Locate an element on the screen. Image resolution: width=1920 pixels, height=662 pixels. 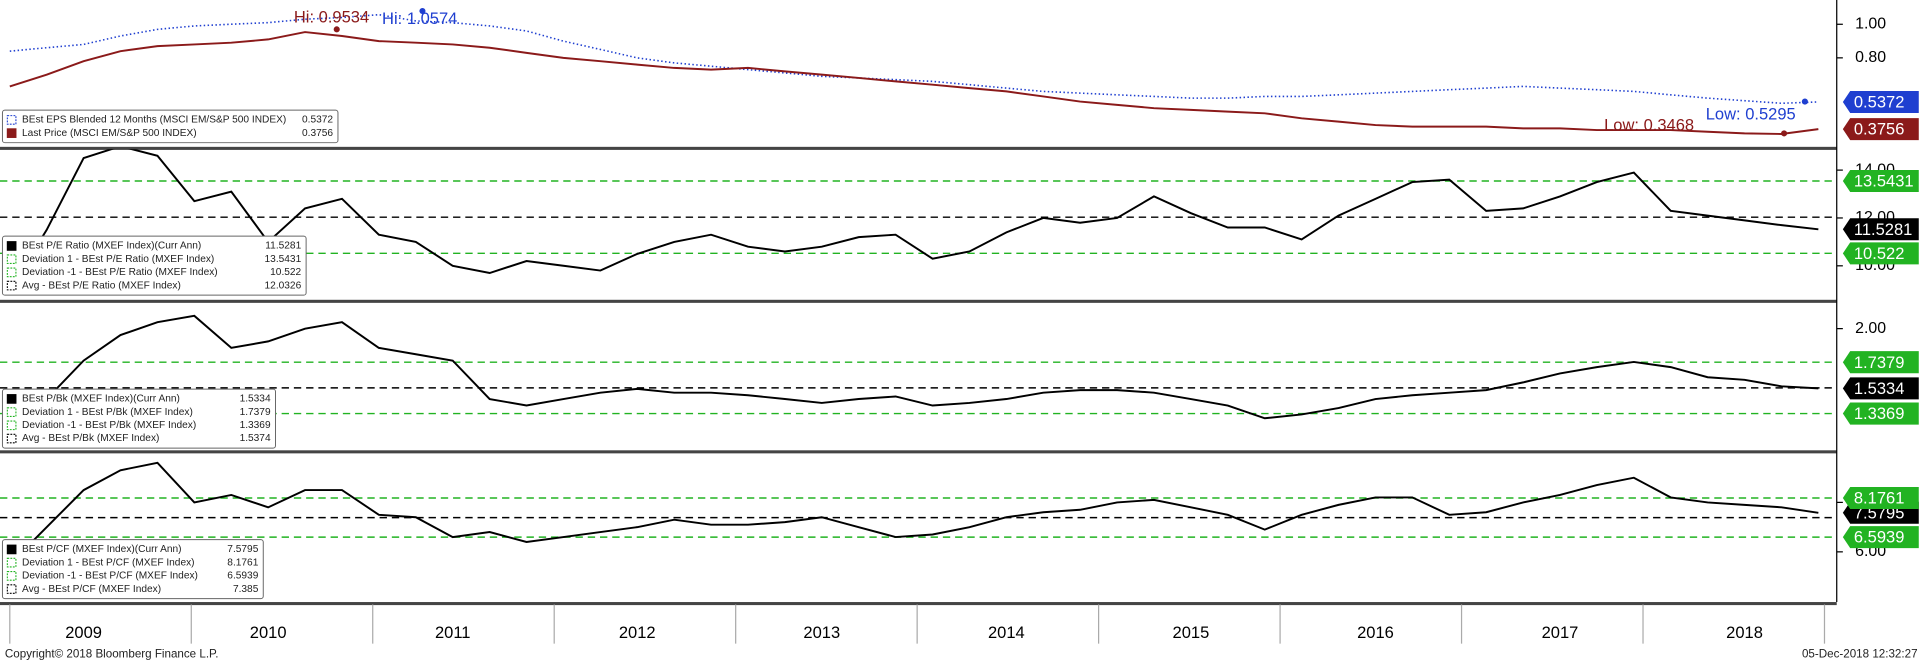
legend-value: 6.5939 is located at coordinates (242, 576).